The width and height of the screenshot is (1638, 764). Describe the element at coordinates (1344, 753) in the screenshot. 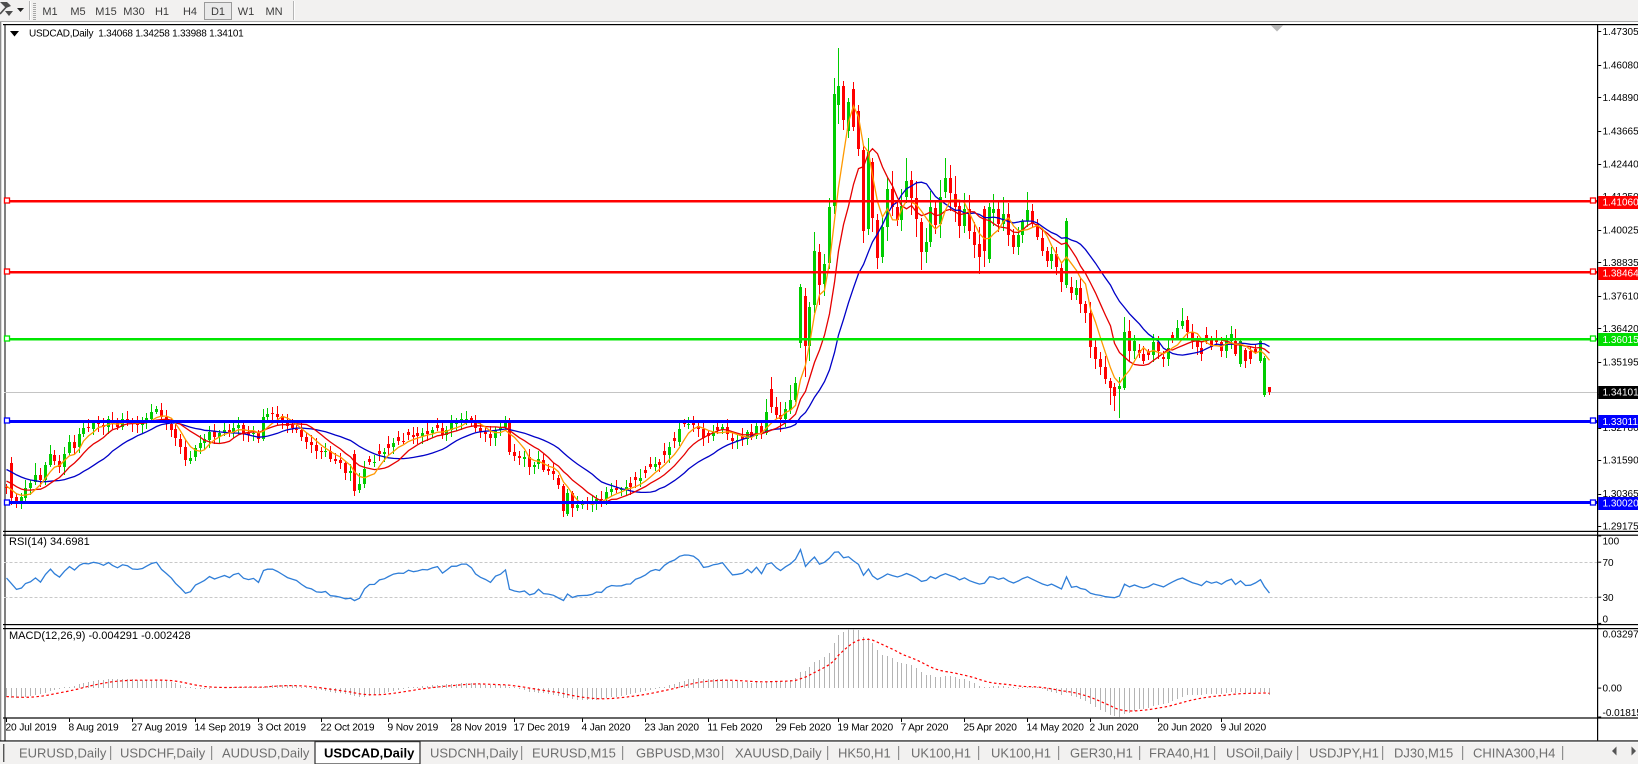

I see `svg-text: USDJPY,H1` at that location.